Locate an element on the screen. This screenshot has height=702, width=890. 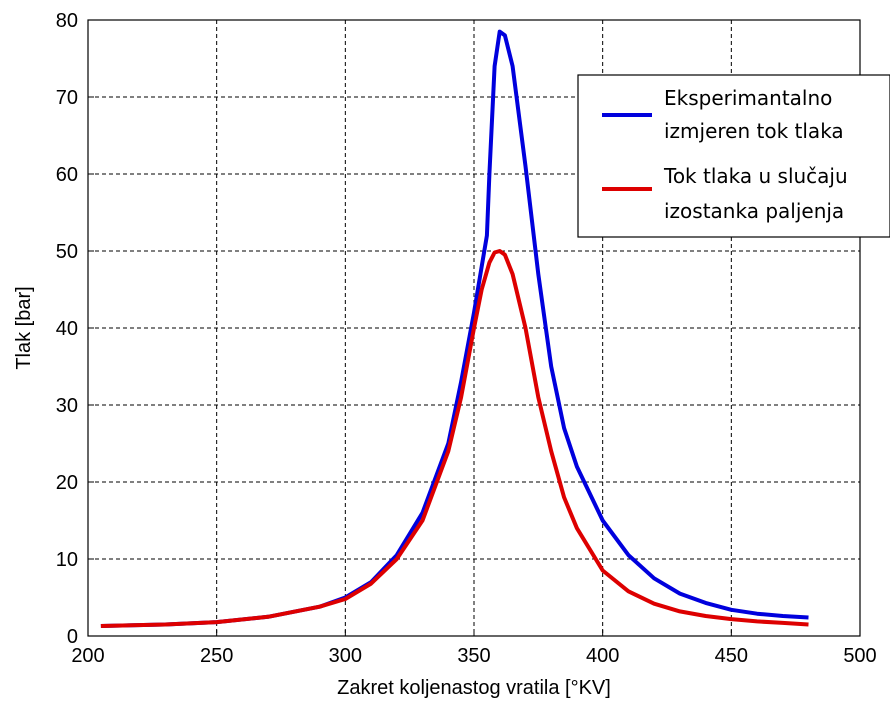
y-tick-label: 20 is located at coordinates (67, 483).